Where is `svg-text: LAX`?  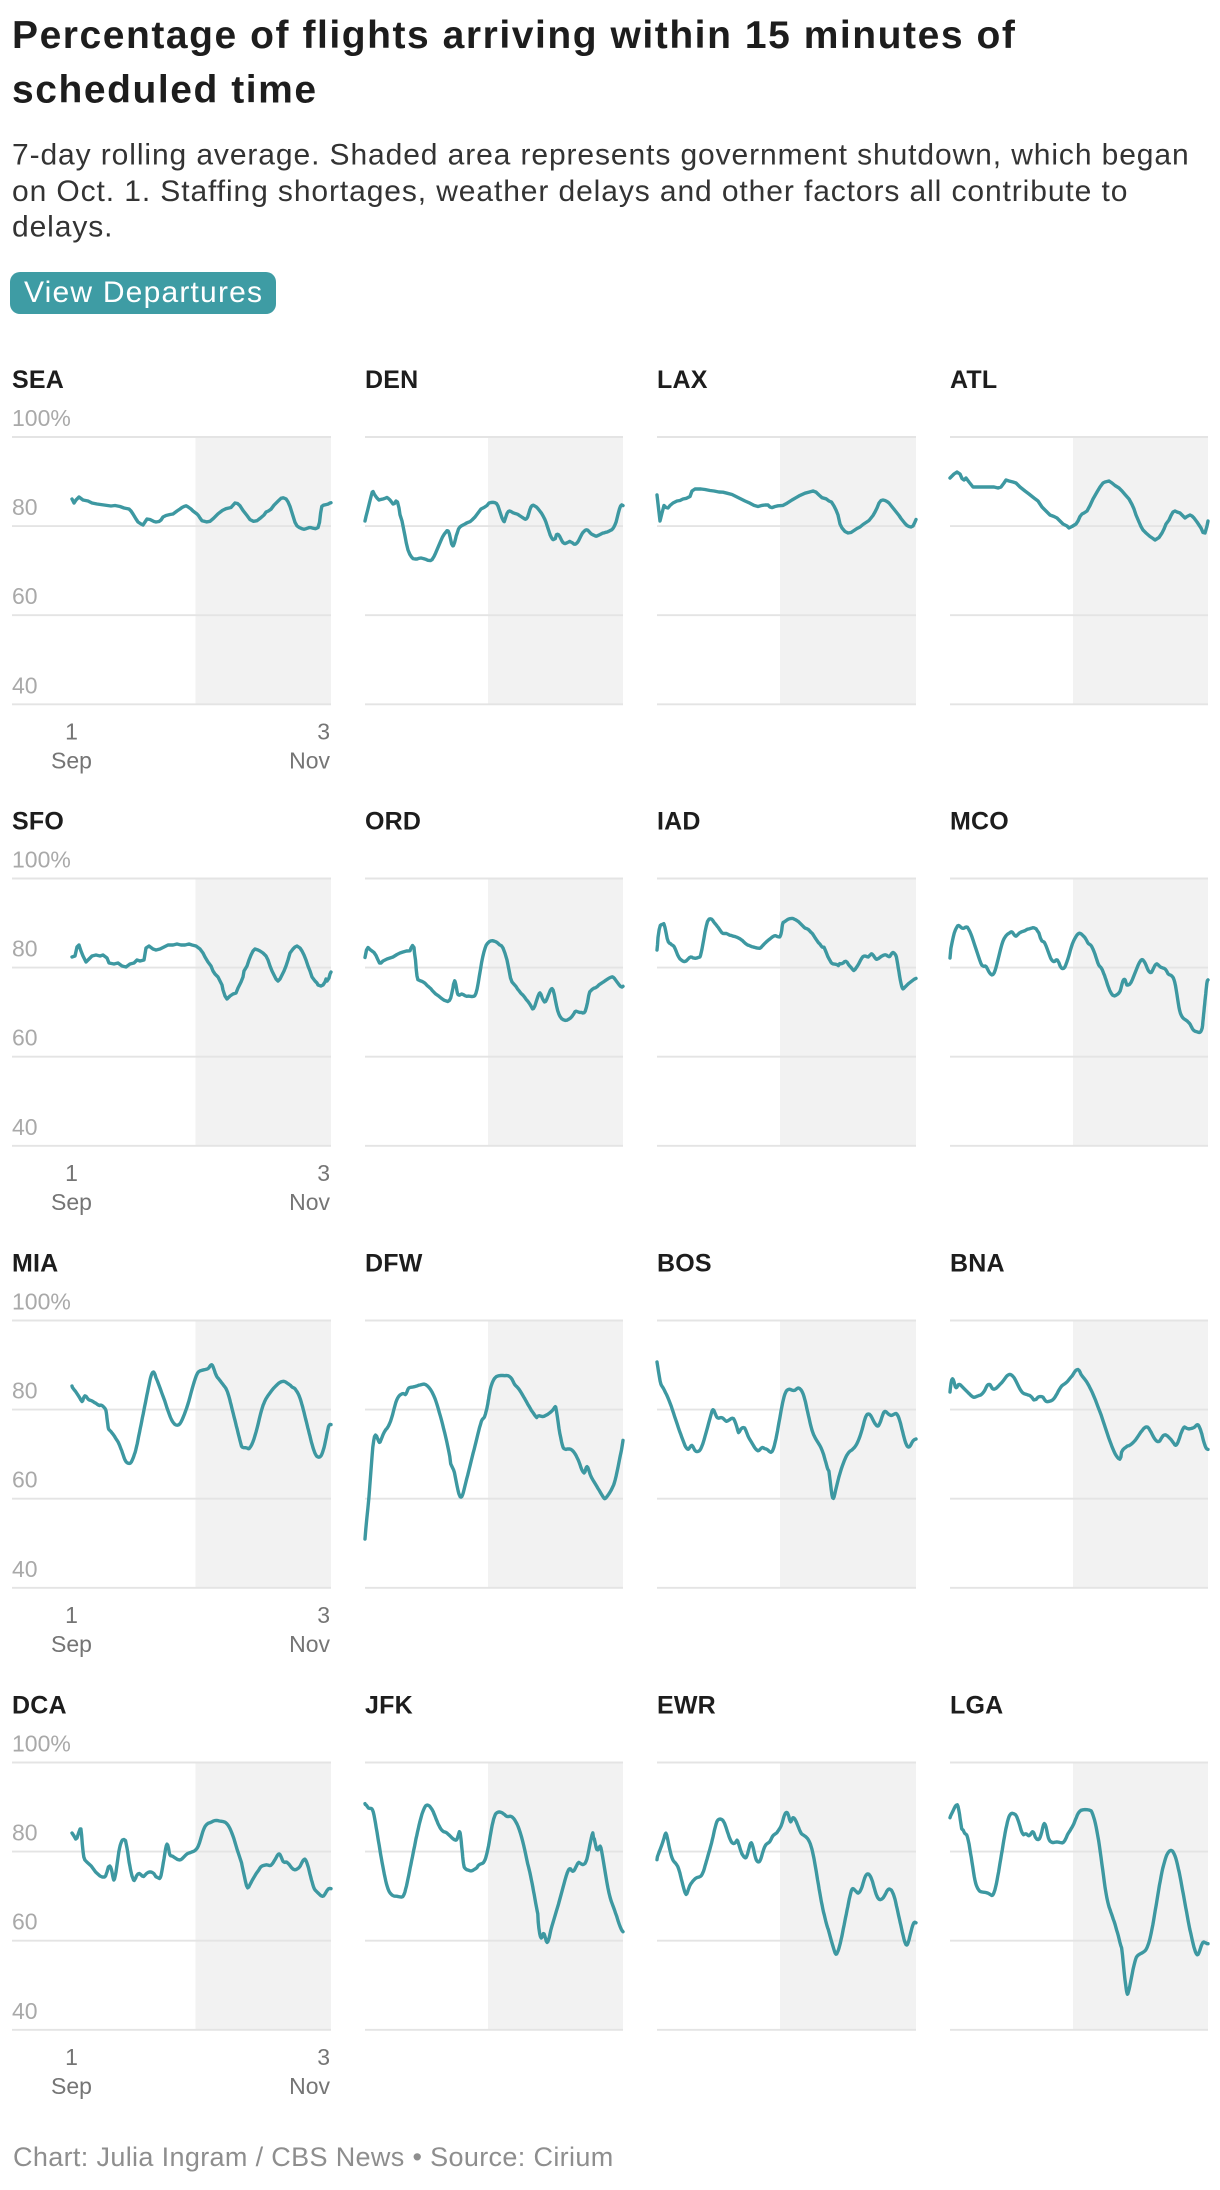
svg-text: LAX is located at coordinates (682, 380).